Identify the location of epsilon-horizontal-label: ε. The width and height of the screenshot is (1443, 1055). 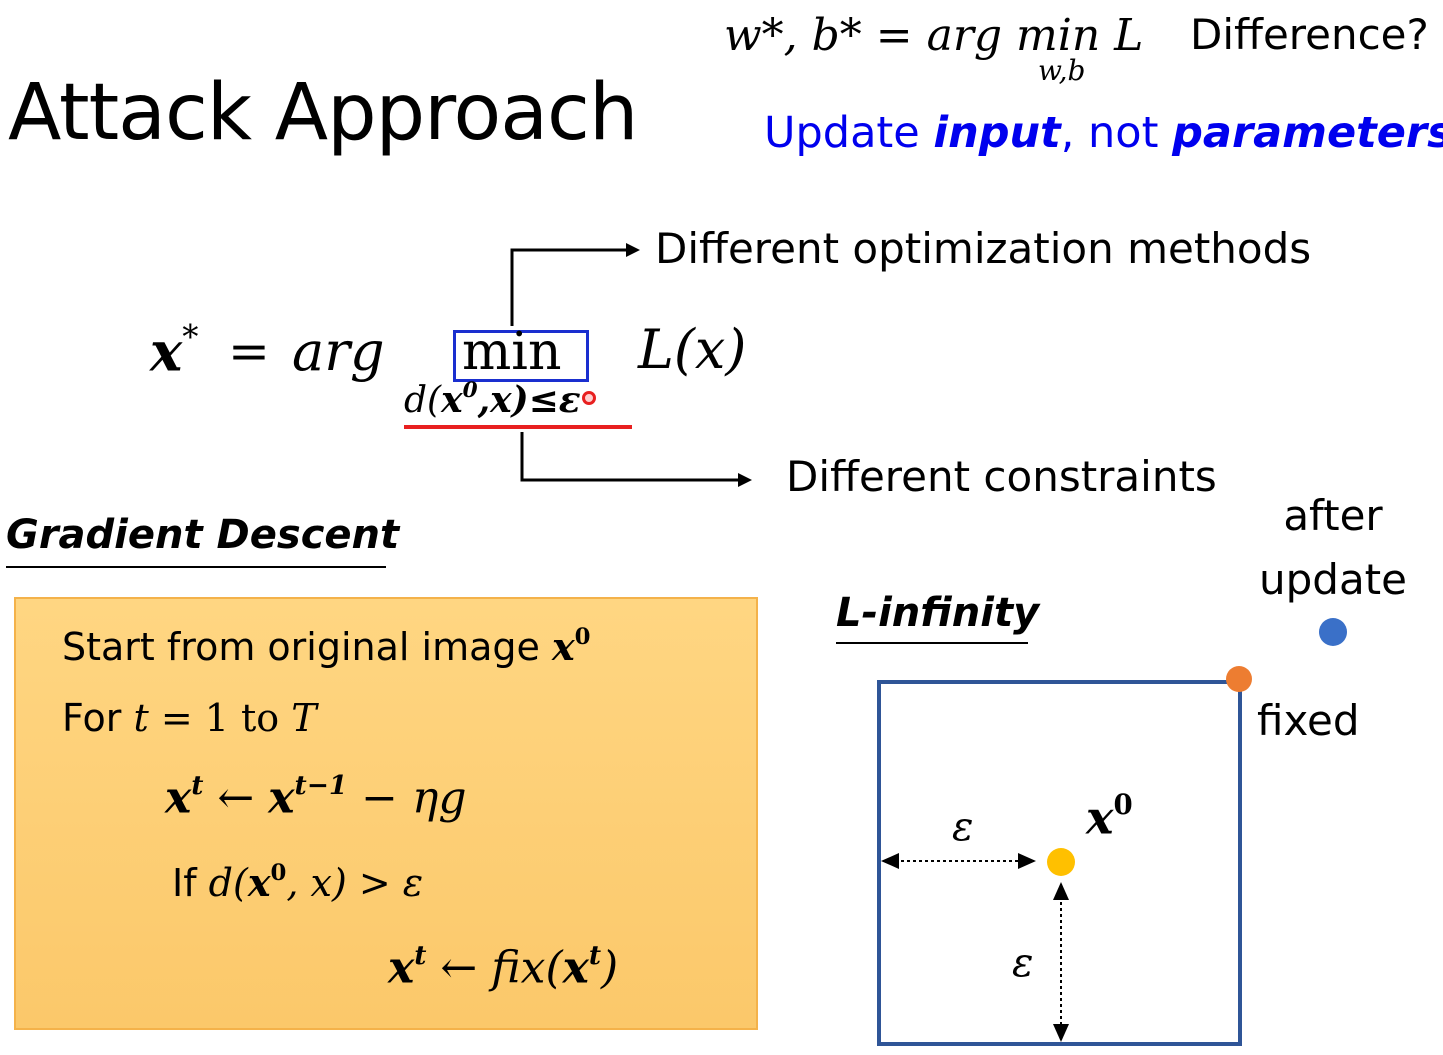
(963, 827).